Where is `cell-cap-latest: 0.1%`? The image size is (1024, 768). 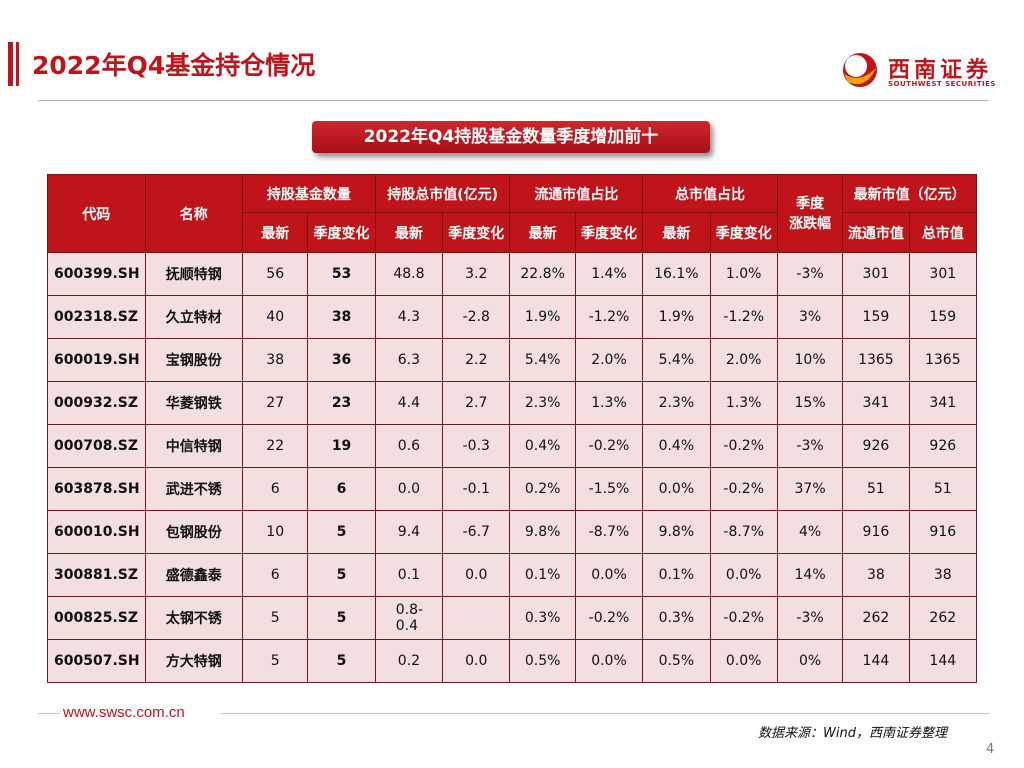 cell-cap-latest: 0.1% is located at coordinates (676, 575).